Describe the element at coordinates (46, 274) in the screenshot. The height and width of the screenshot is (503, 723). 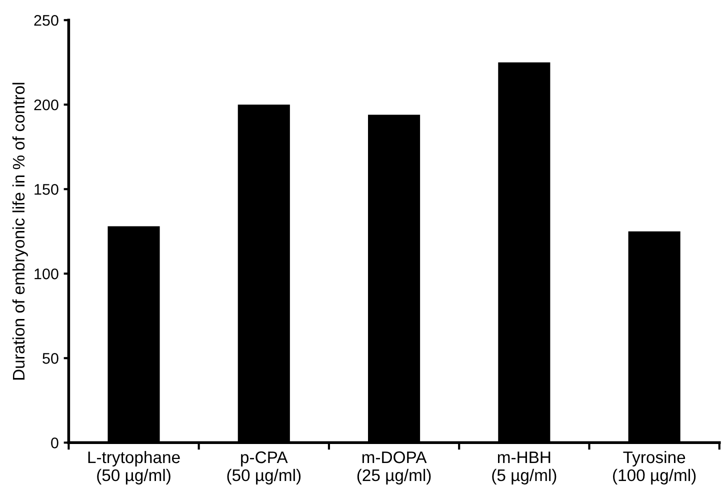
I see `y-tick-label: 100` at that location.